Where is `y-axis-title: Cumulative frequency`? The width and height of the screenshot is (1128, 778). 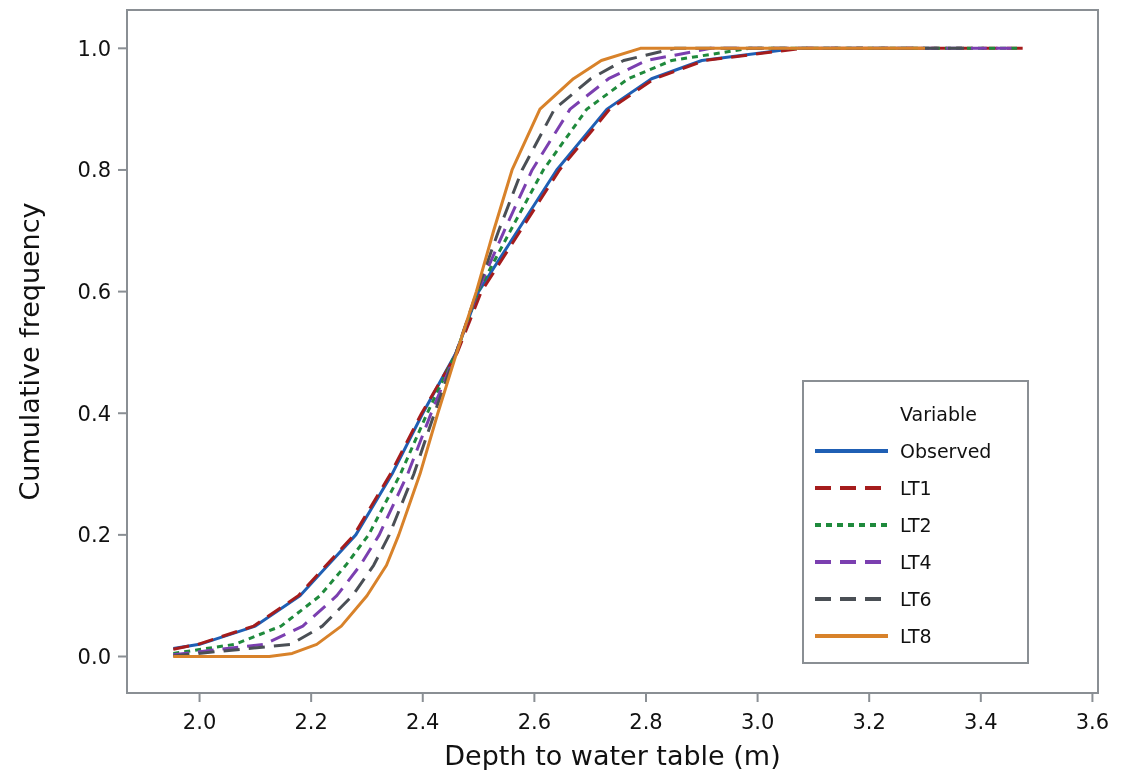 y-axis-title: Cumulative frequency is located at coordinates (29, 351).